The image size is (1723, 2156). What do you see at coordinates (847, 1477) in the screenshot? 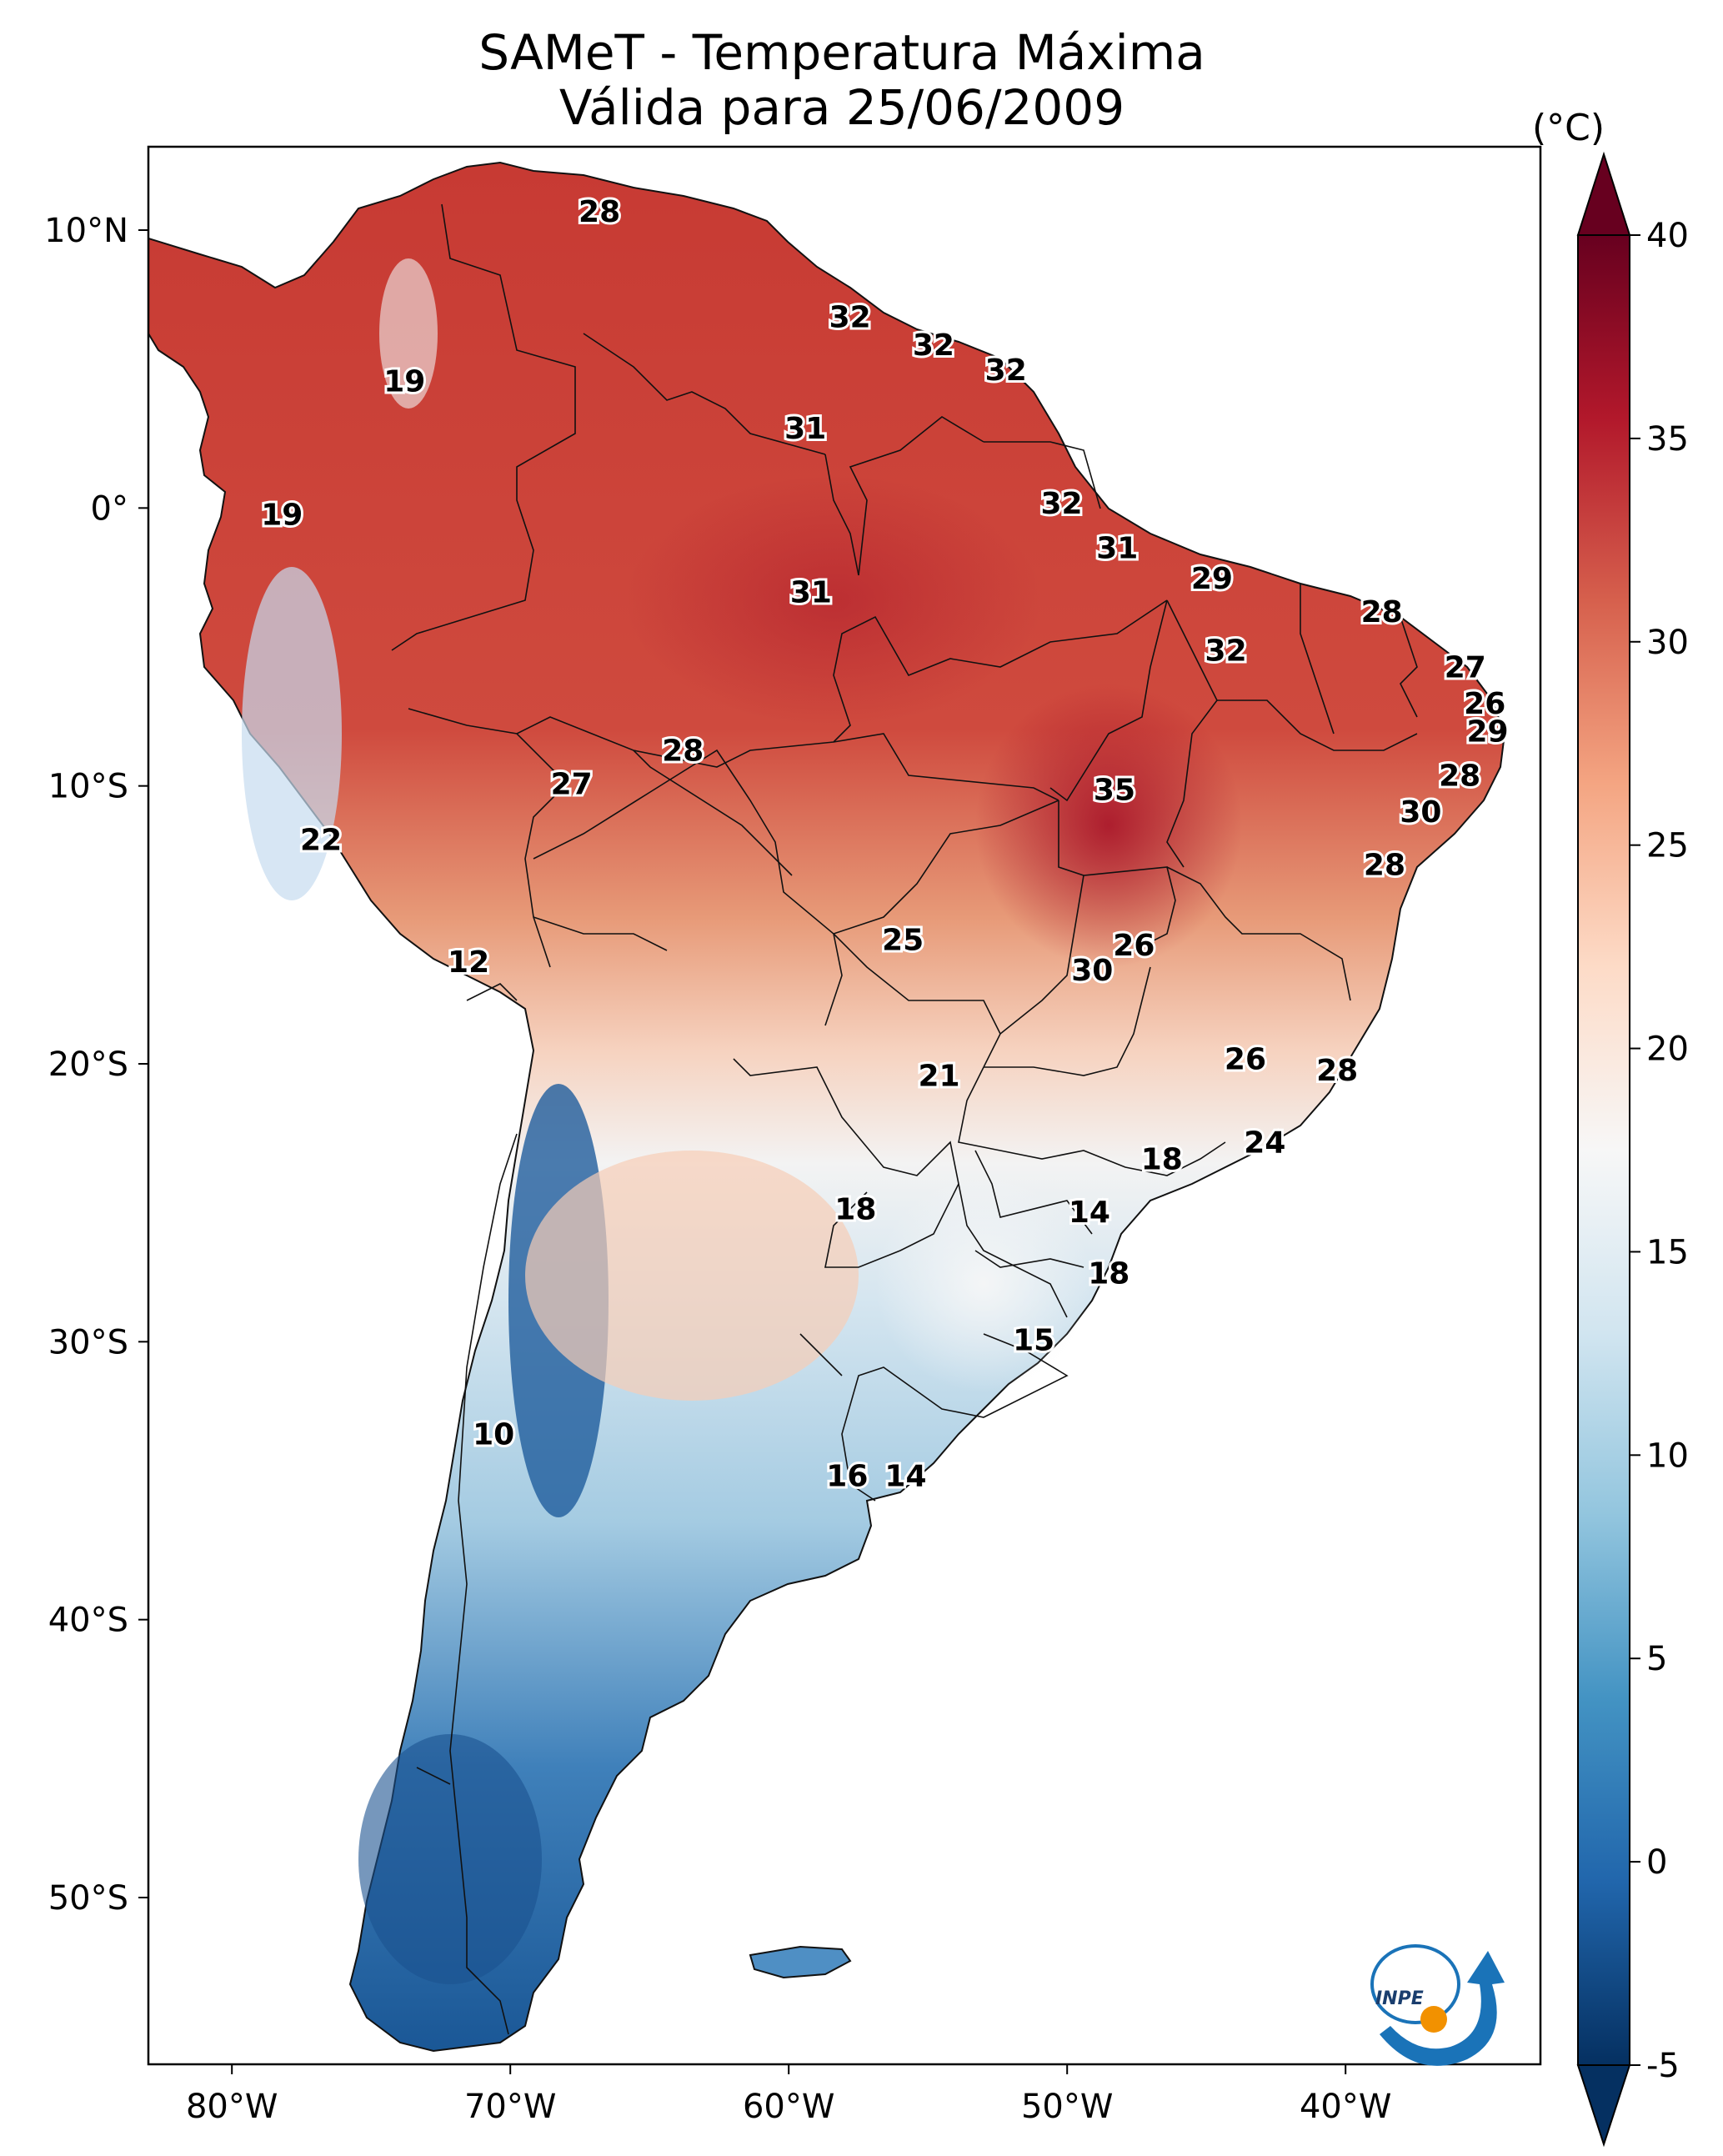
I see `station-value-label: 16` at bounding box center [847, 1477].